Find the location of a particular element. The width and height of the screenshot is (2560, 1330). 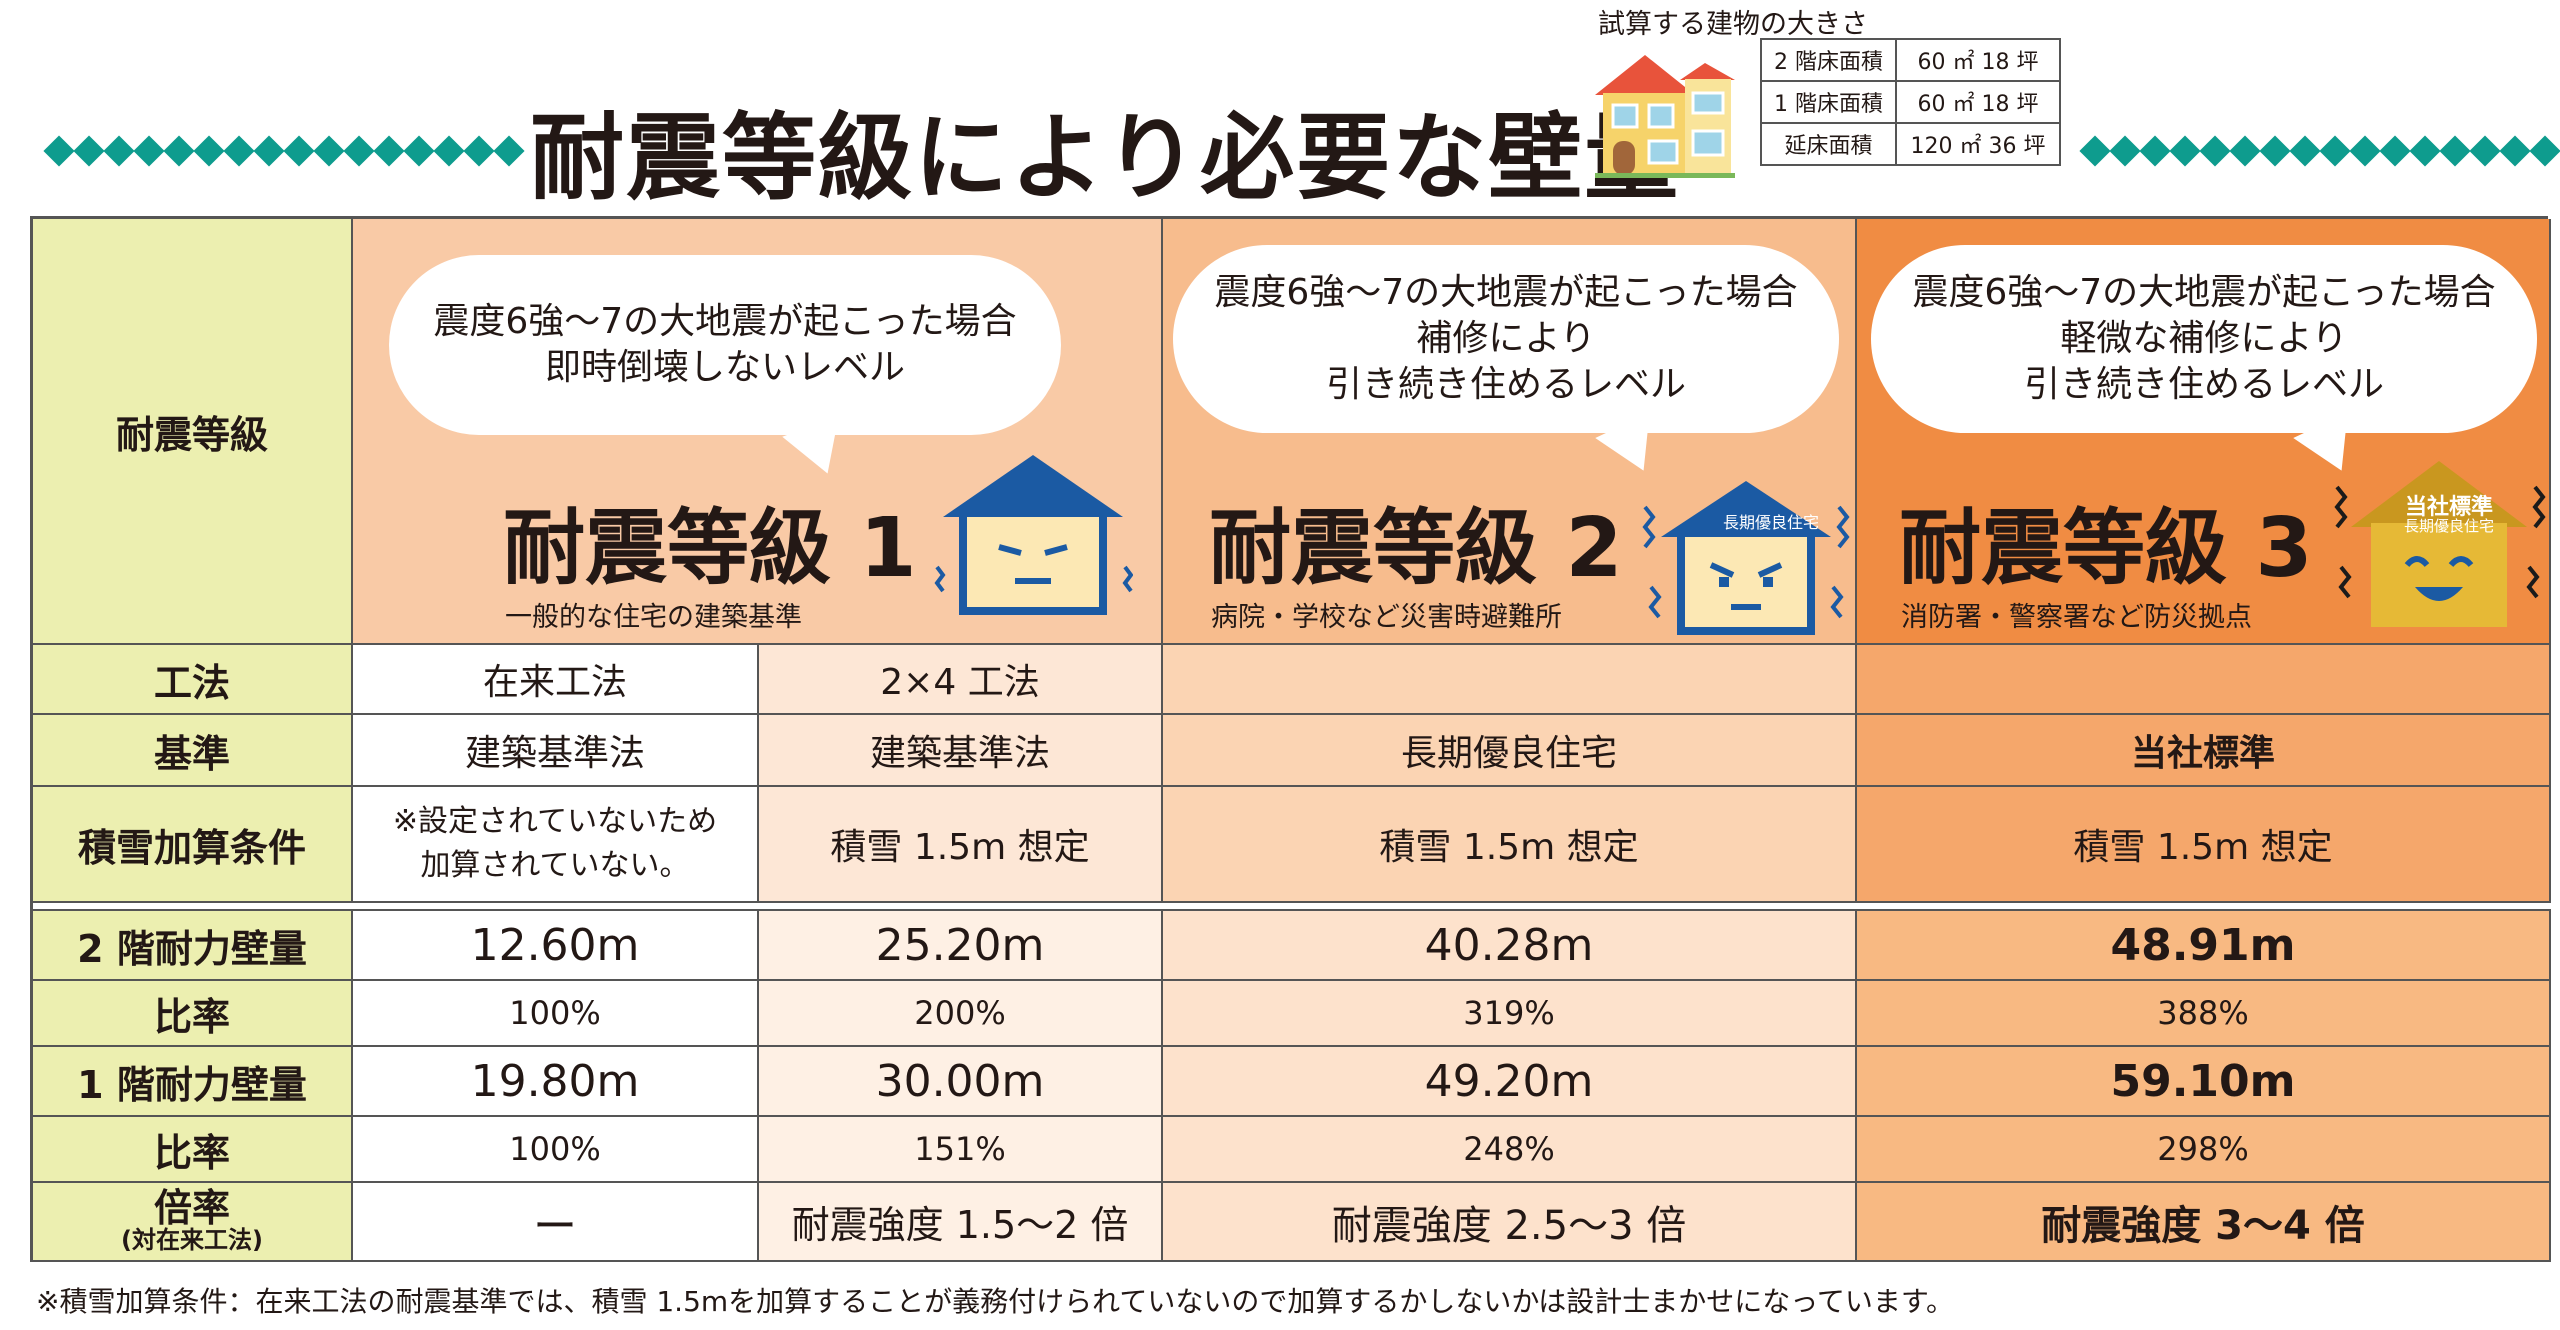

grade-2-roof-label: 長期優良住宅 is located at coordinates (1770, 522).